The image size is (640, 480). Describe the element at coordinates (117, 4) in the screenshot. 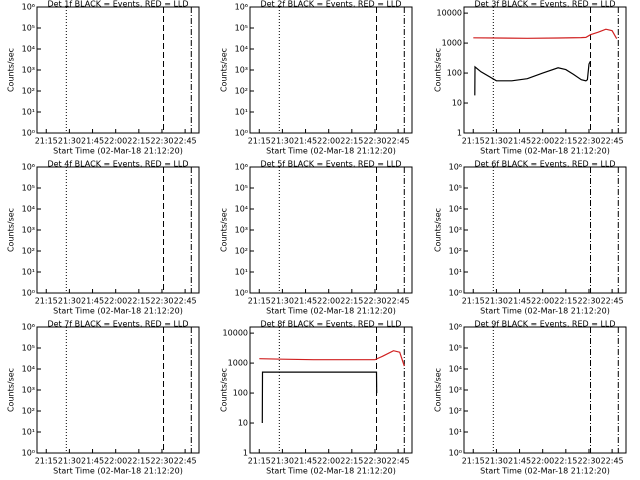

I see `panel-title: Det 1f BLACK = Events, RED = LLD` at that location.